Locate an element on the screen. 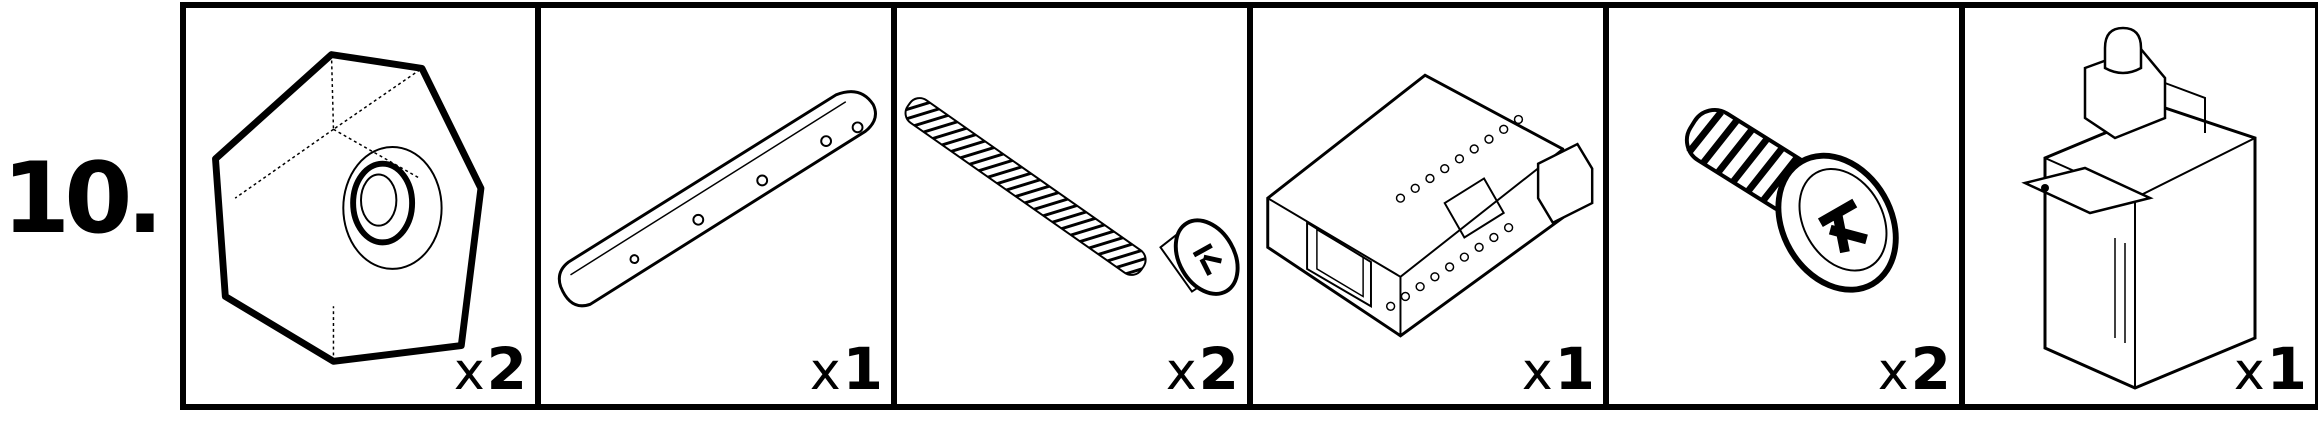 This screenshot has width=2318, height=428. long-screw-icon is located at coordinates (1072, 196).